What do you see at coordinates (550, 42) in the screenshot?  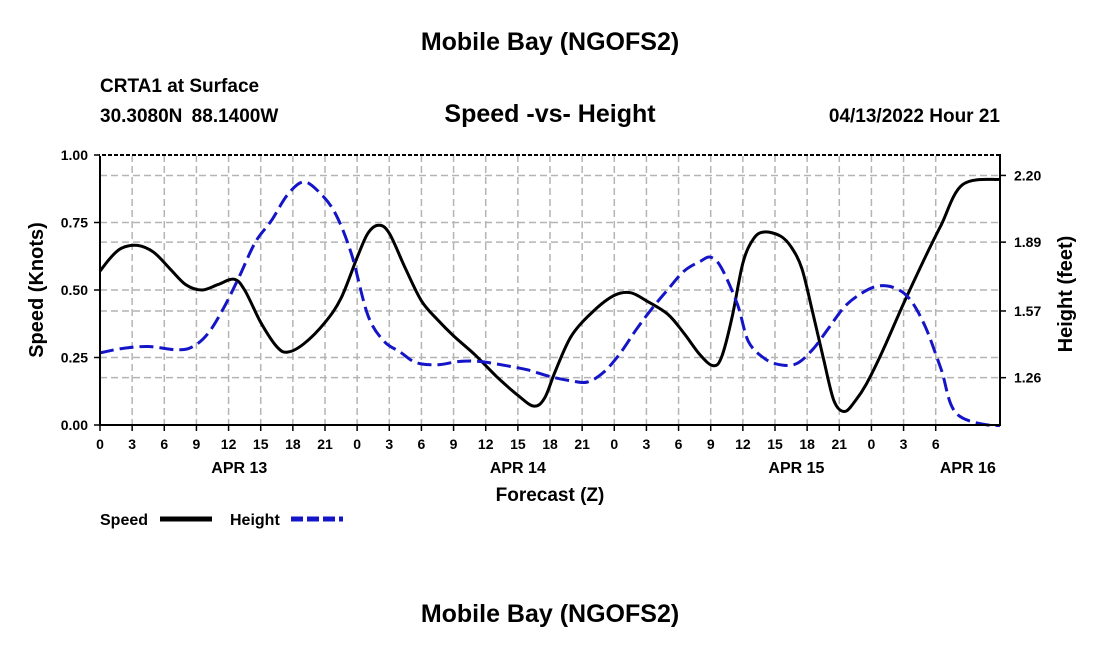 I see `chart-title: Mobile Bay (NGOFS2)` at bounding box center [550, 42].